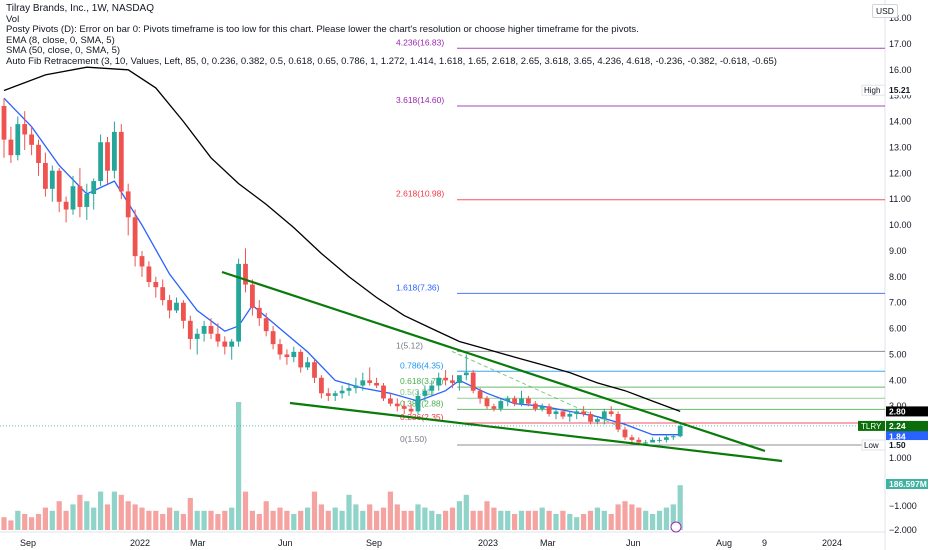  Describe the element at coordinates (420, 194) in the screenshot. I see `fib-level-label: 2.618(10.98)` at that location.